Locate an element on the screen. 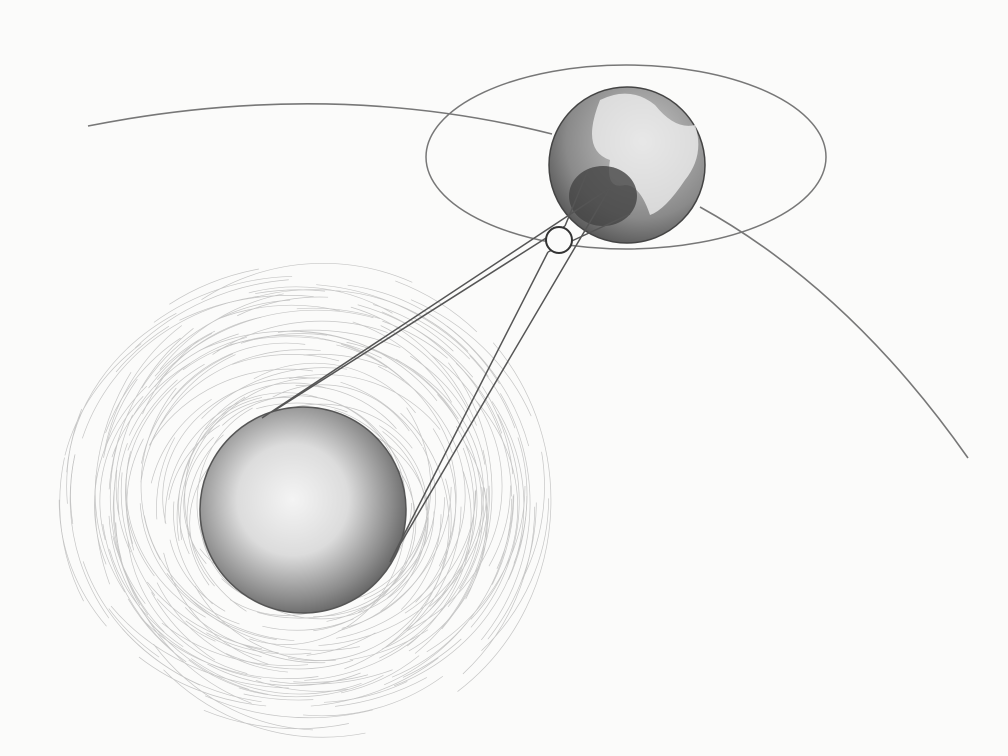  moon is located at coordinates (559, 240).